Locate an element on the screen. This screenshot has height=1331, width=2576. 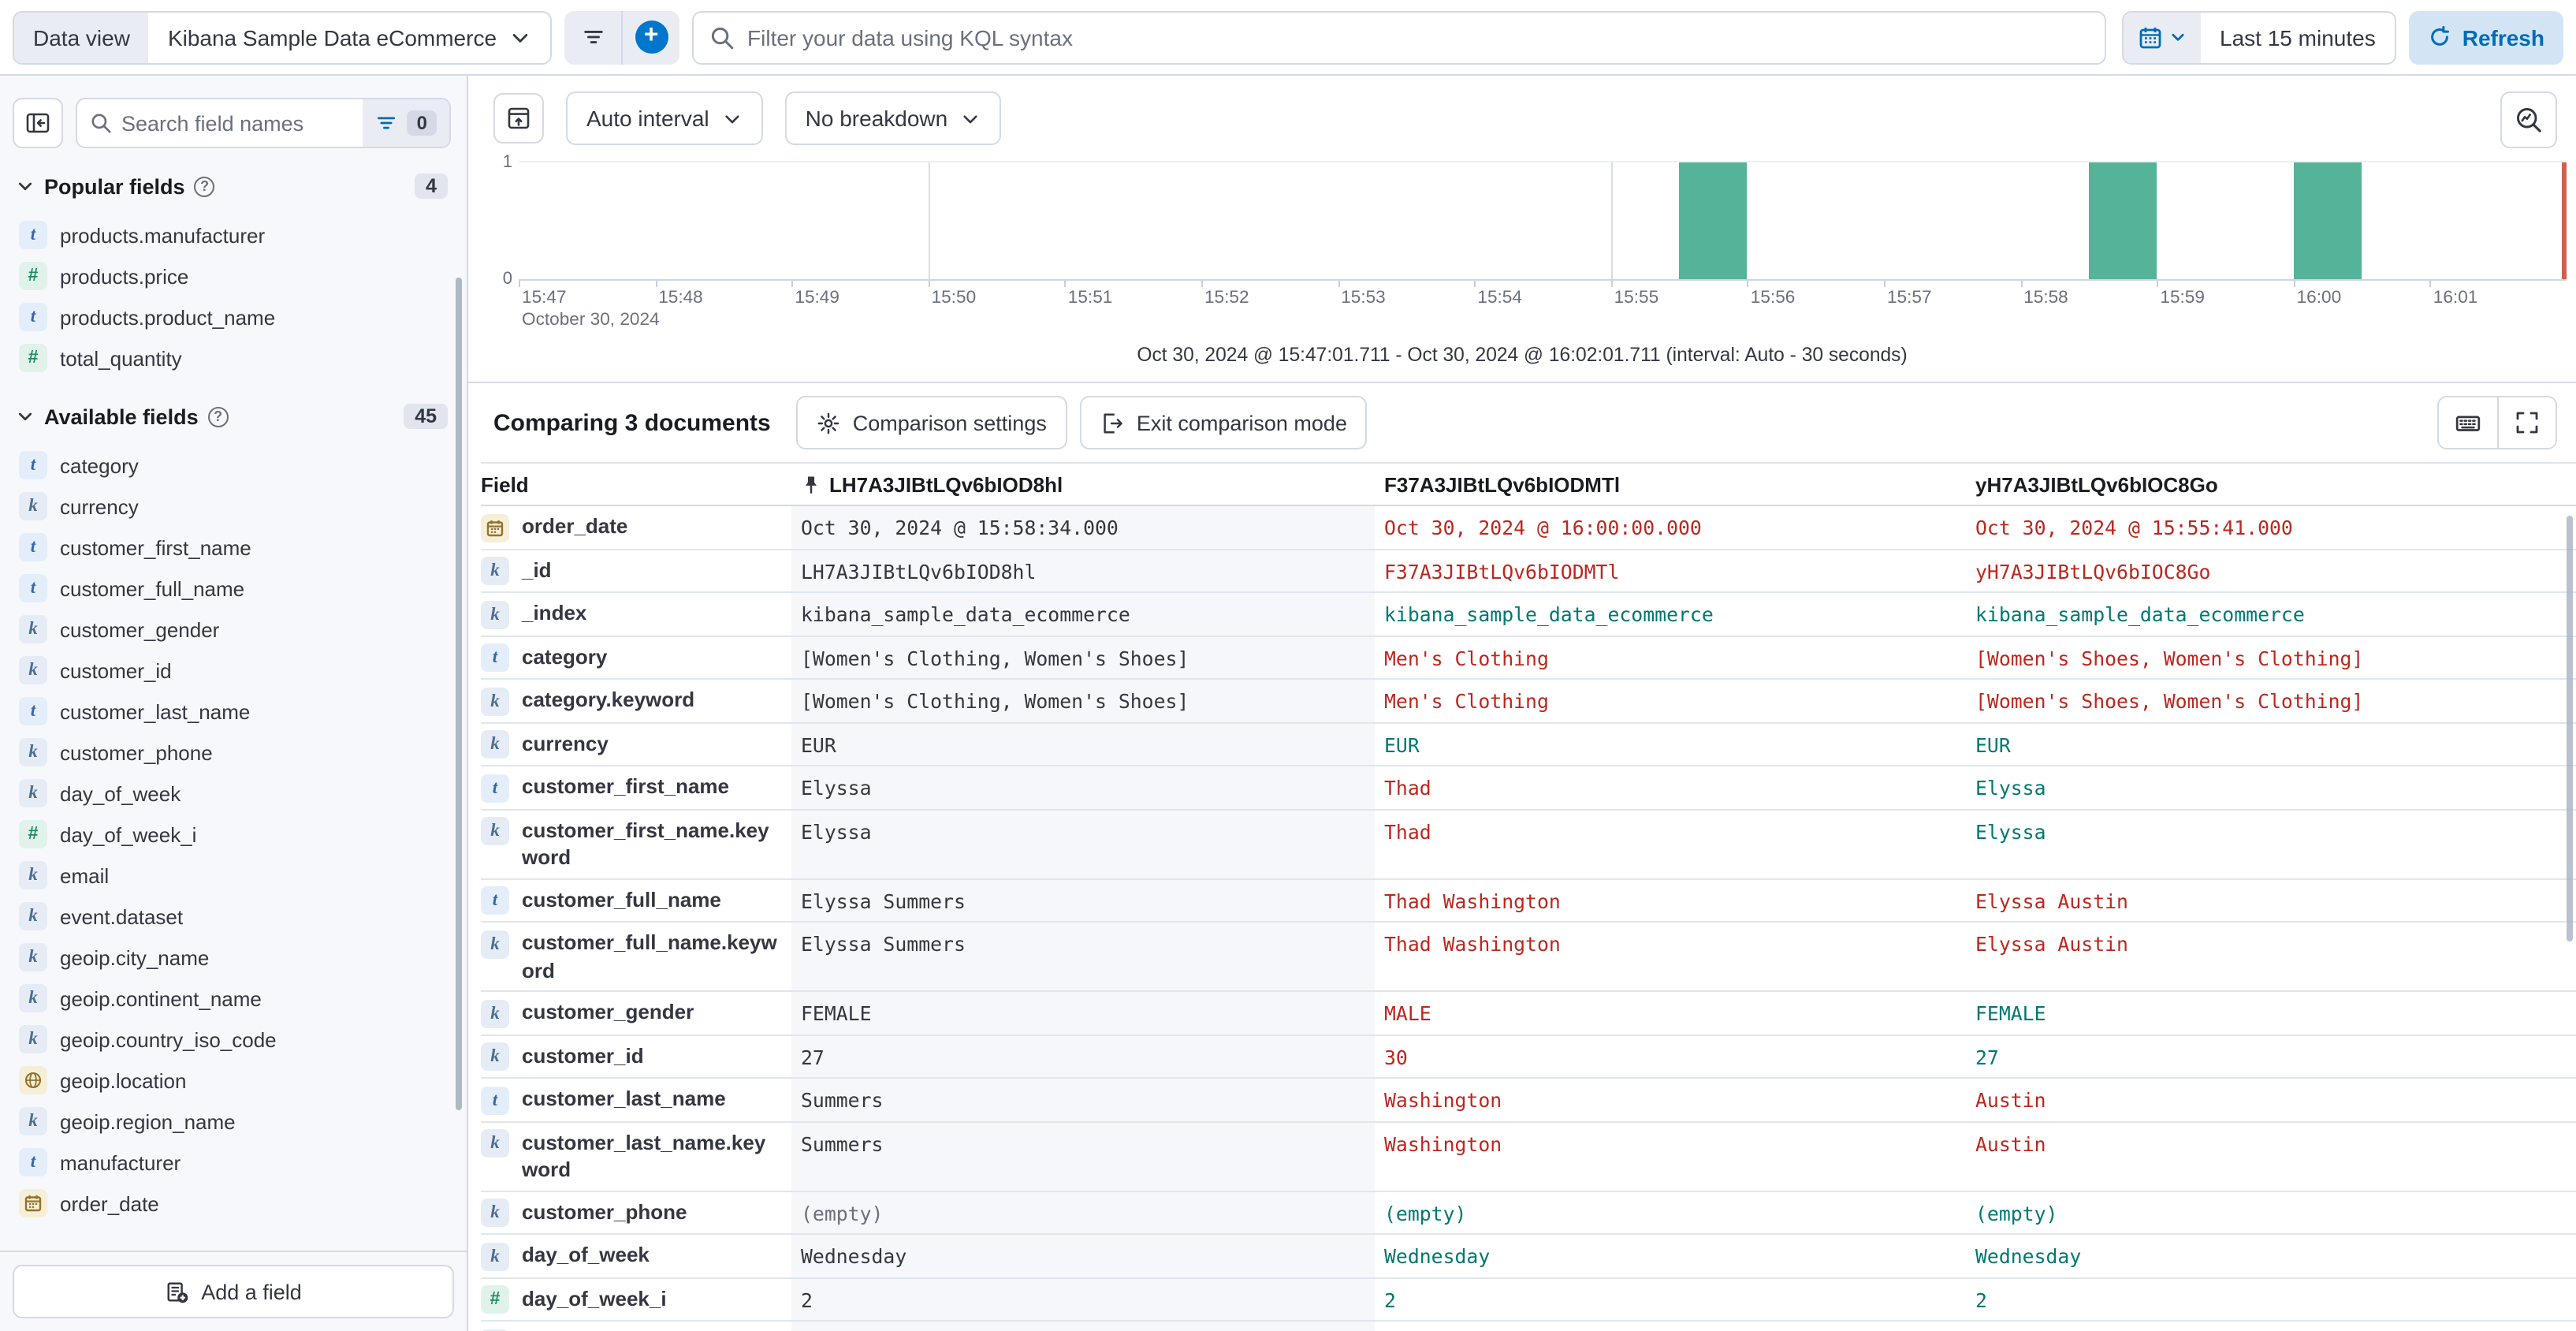
field-name-cell: k customer_full_name.keyword is located at coordinates (636, 956).